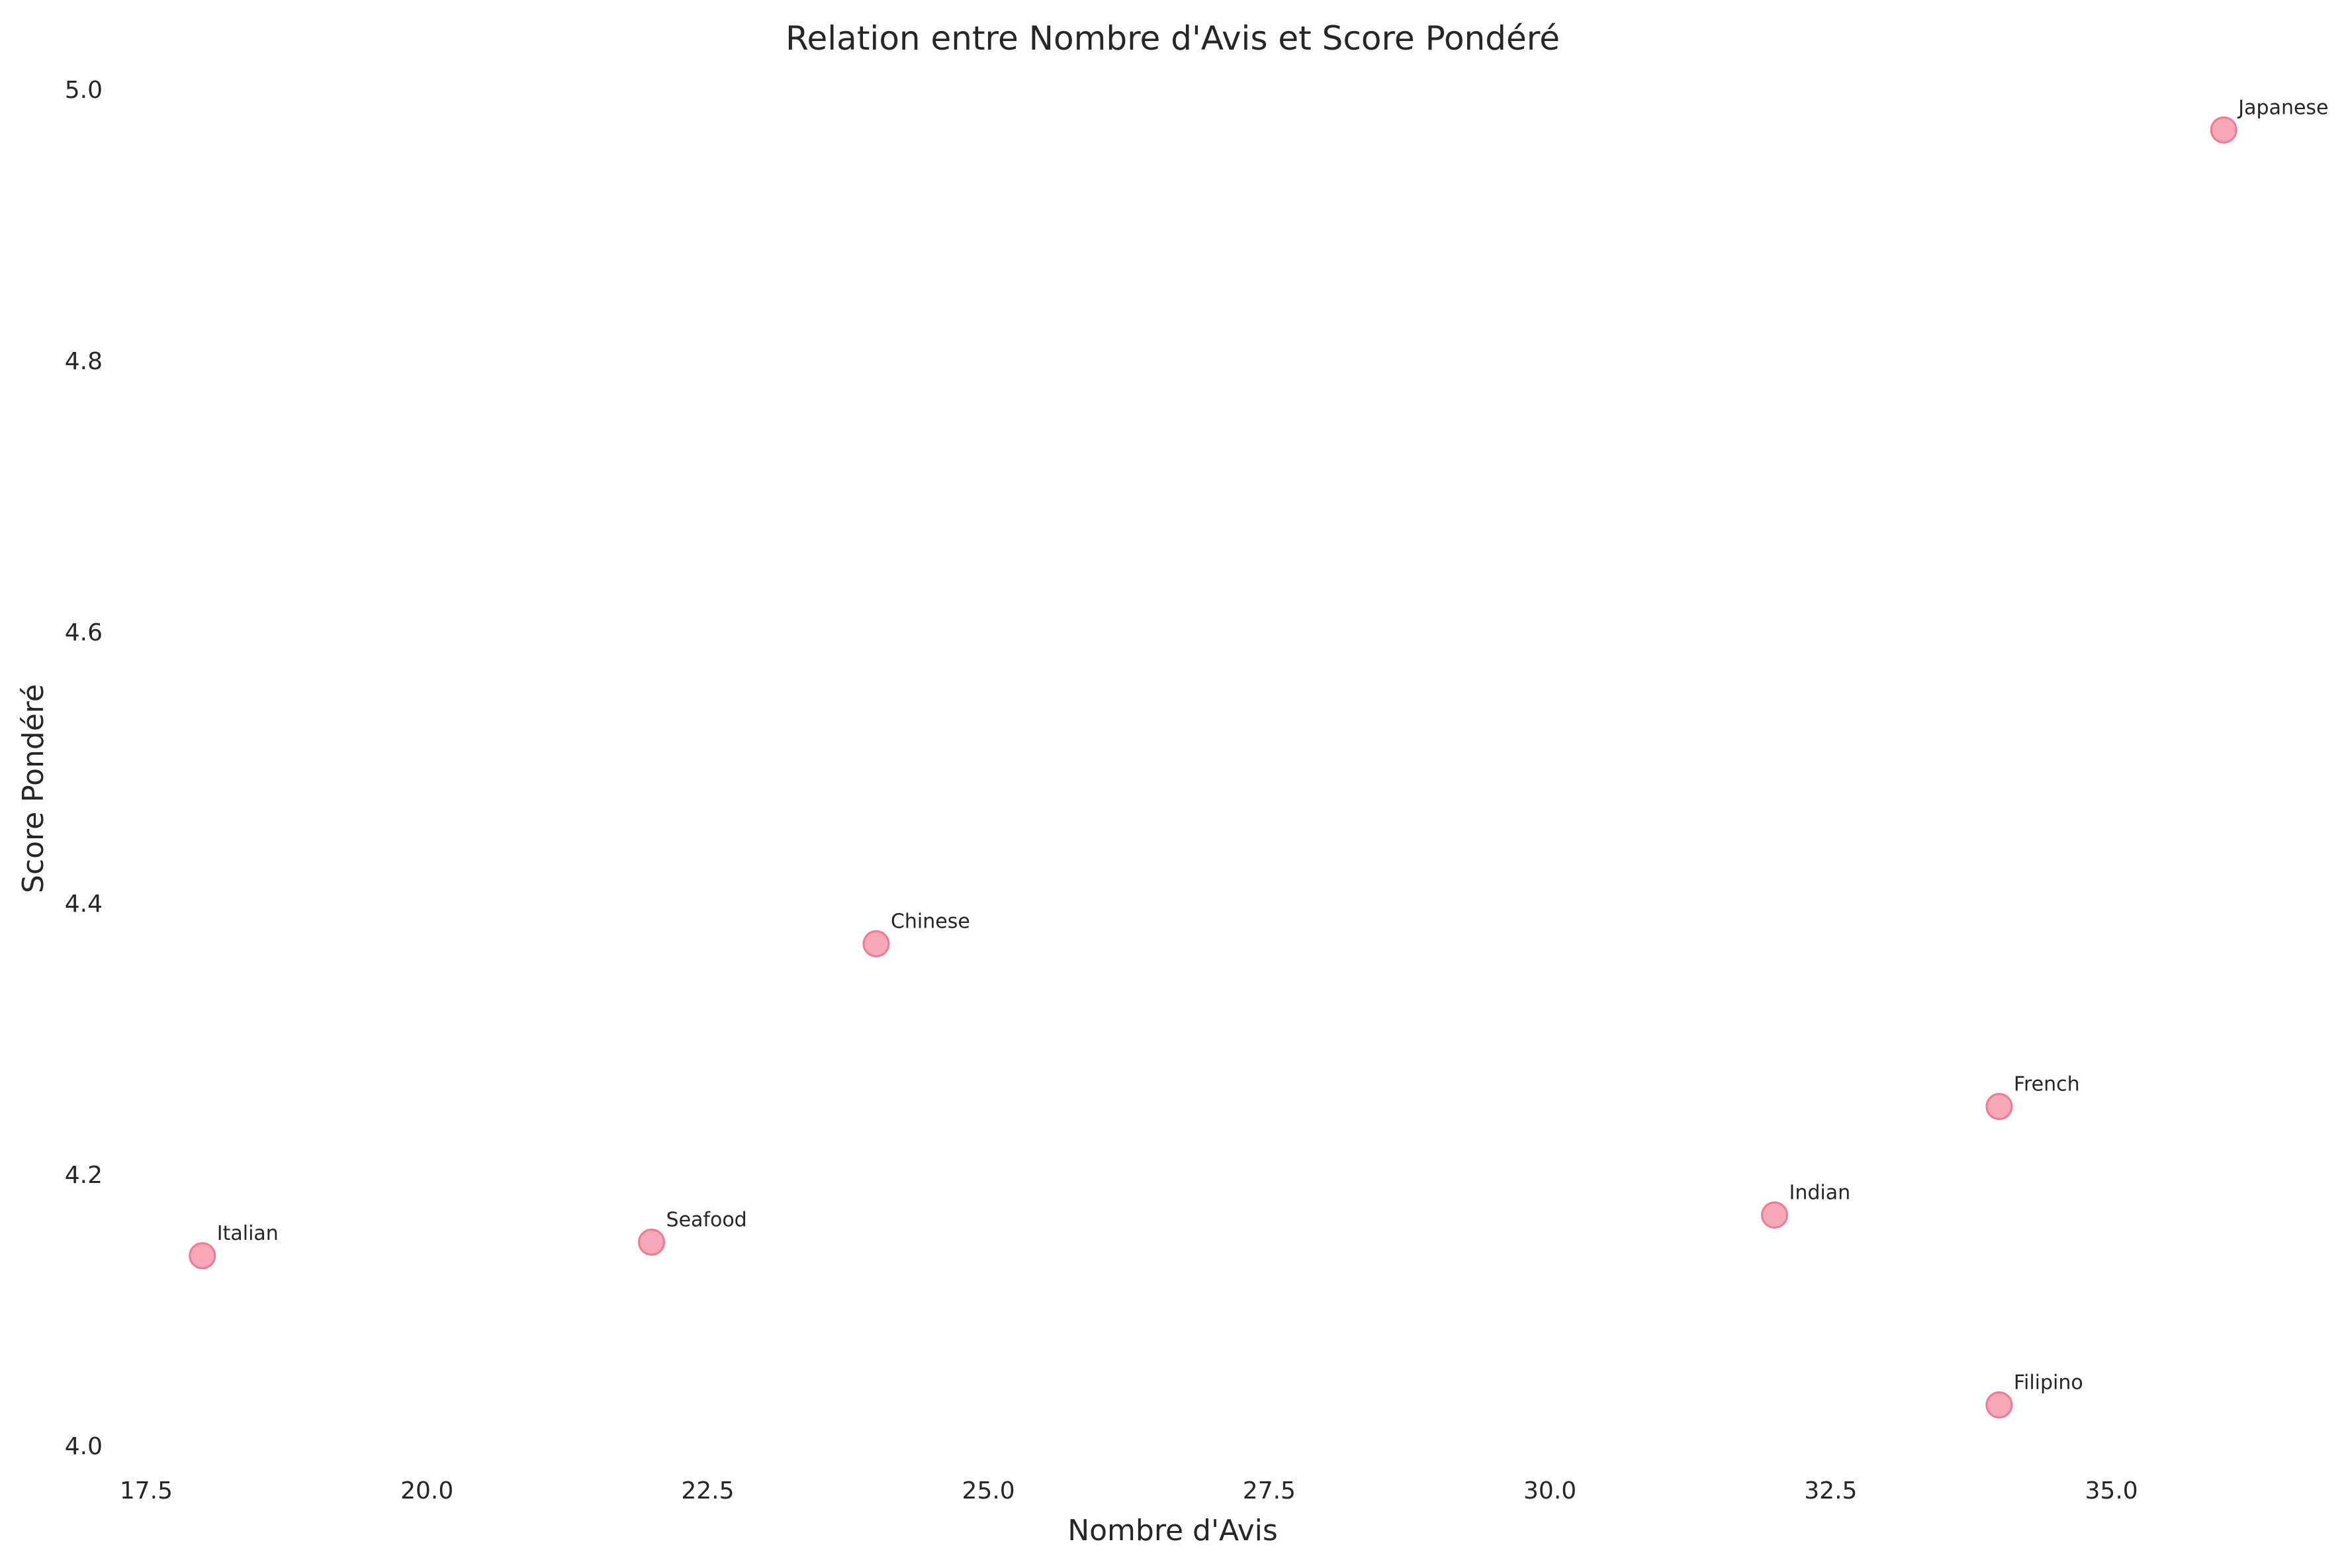 Image resolution: width=2346 pixels, height=1568 pixels. Describe the element at coordinates (2048, 1383) in the screenshot. I see `point-label: Filipino` at that location.